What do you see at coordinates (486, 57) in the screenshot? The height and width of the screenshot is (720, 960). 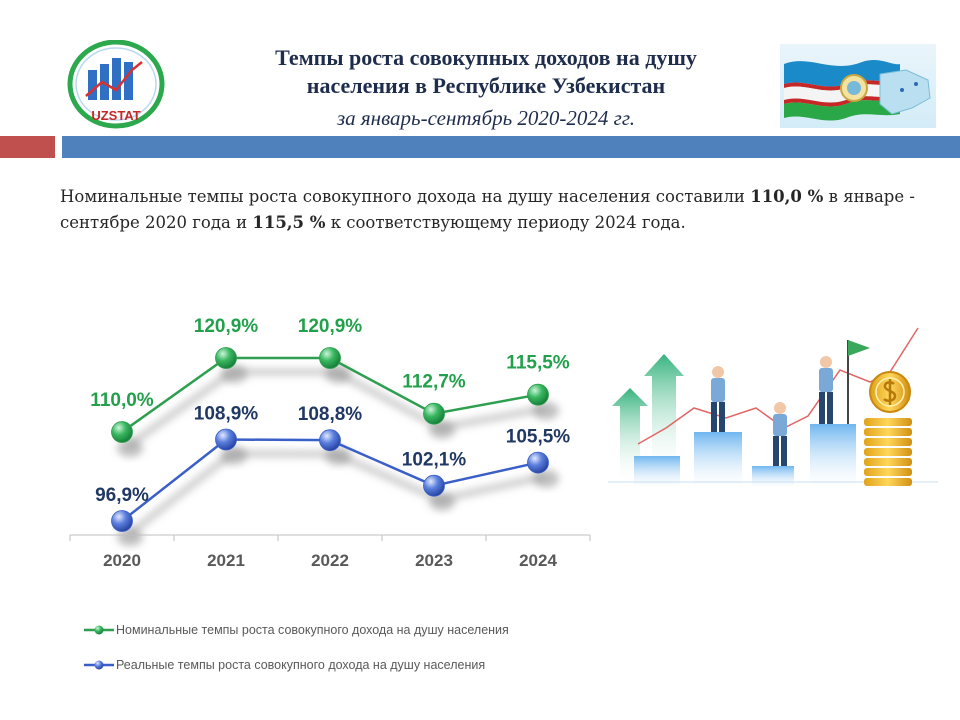 I see `title-line-1: Темпы роста совокупных доходов на душу` at bounding box center [486, 57].